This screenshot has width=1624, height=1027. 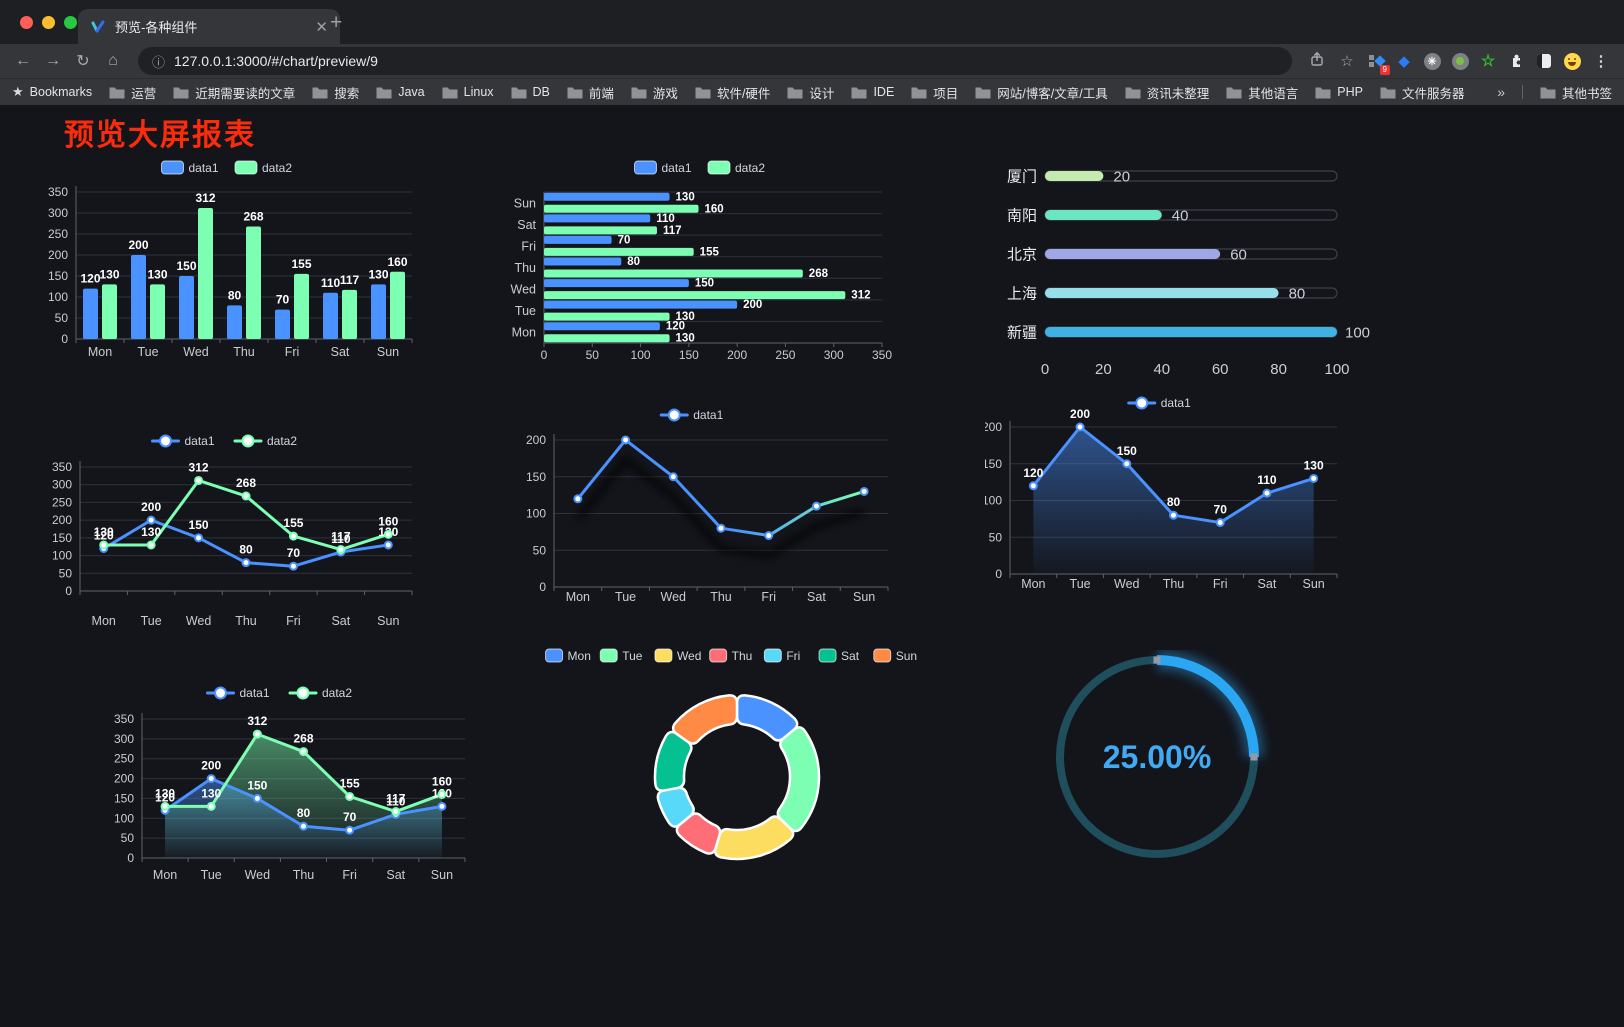 I want to click on svg-text: 25.00%, so click(x=1157, y=757).